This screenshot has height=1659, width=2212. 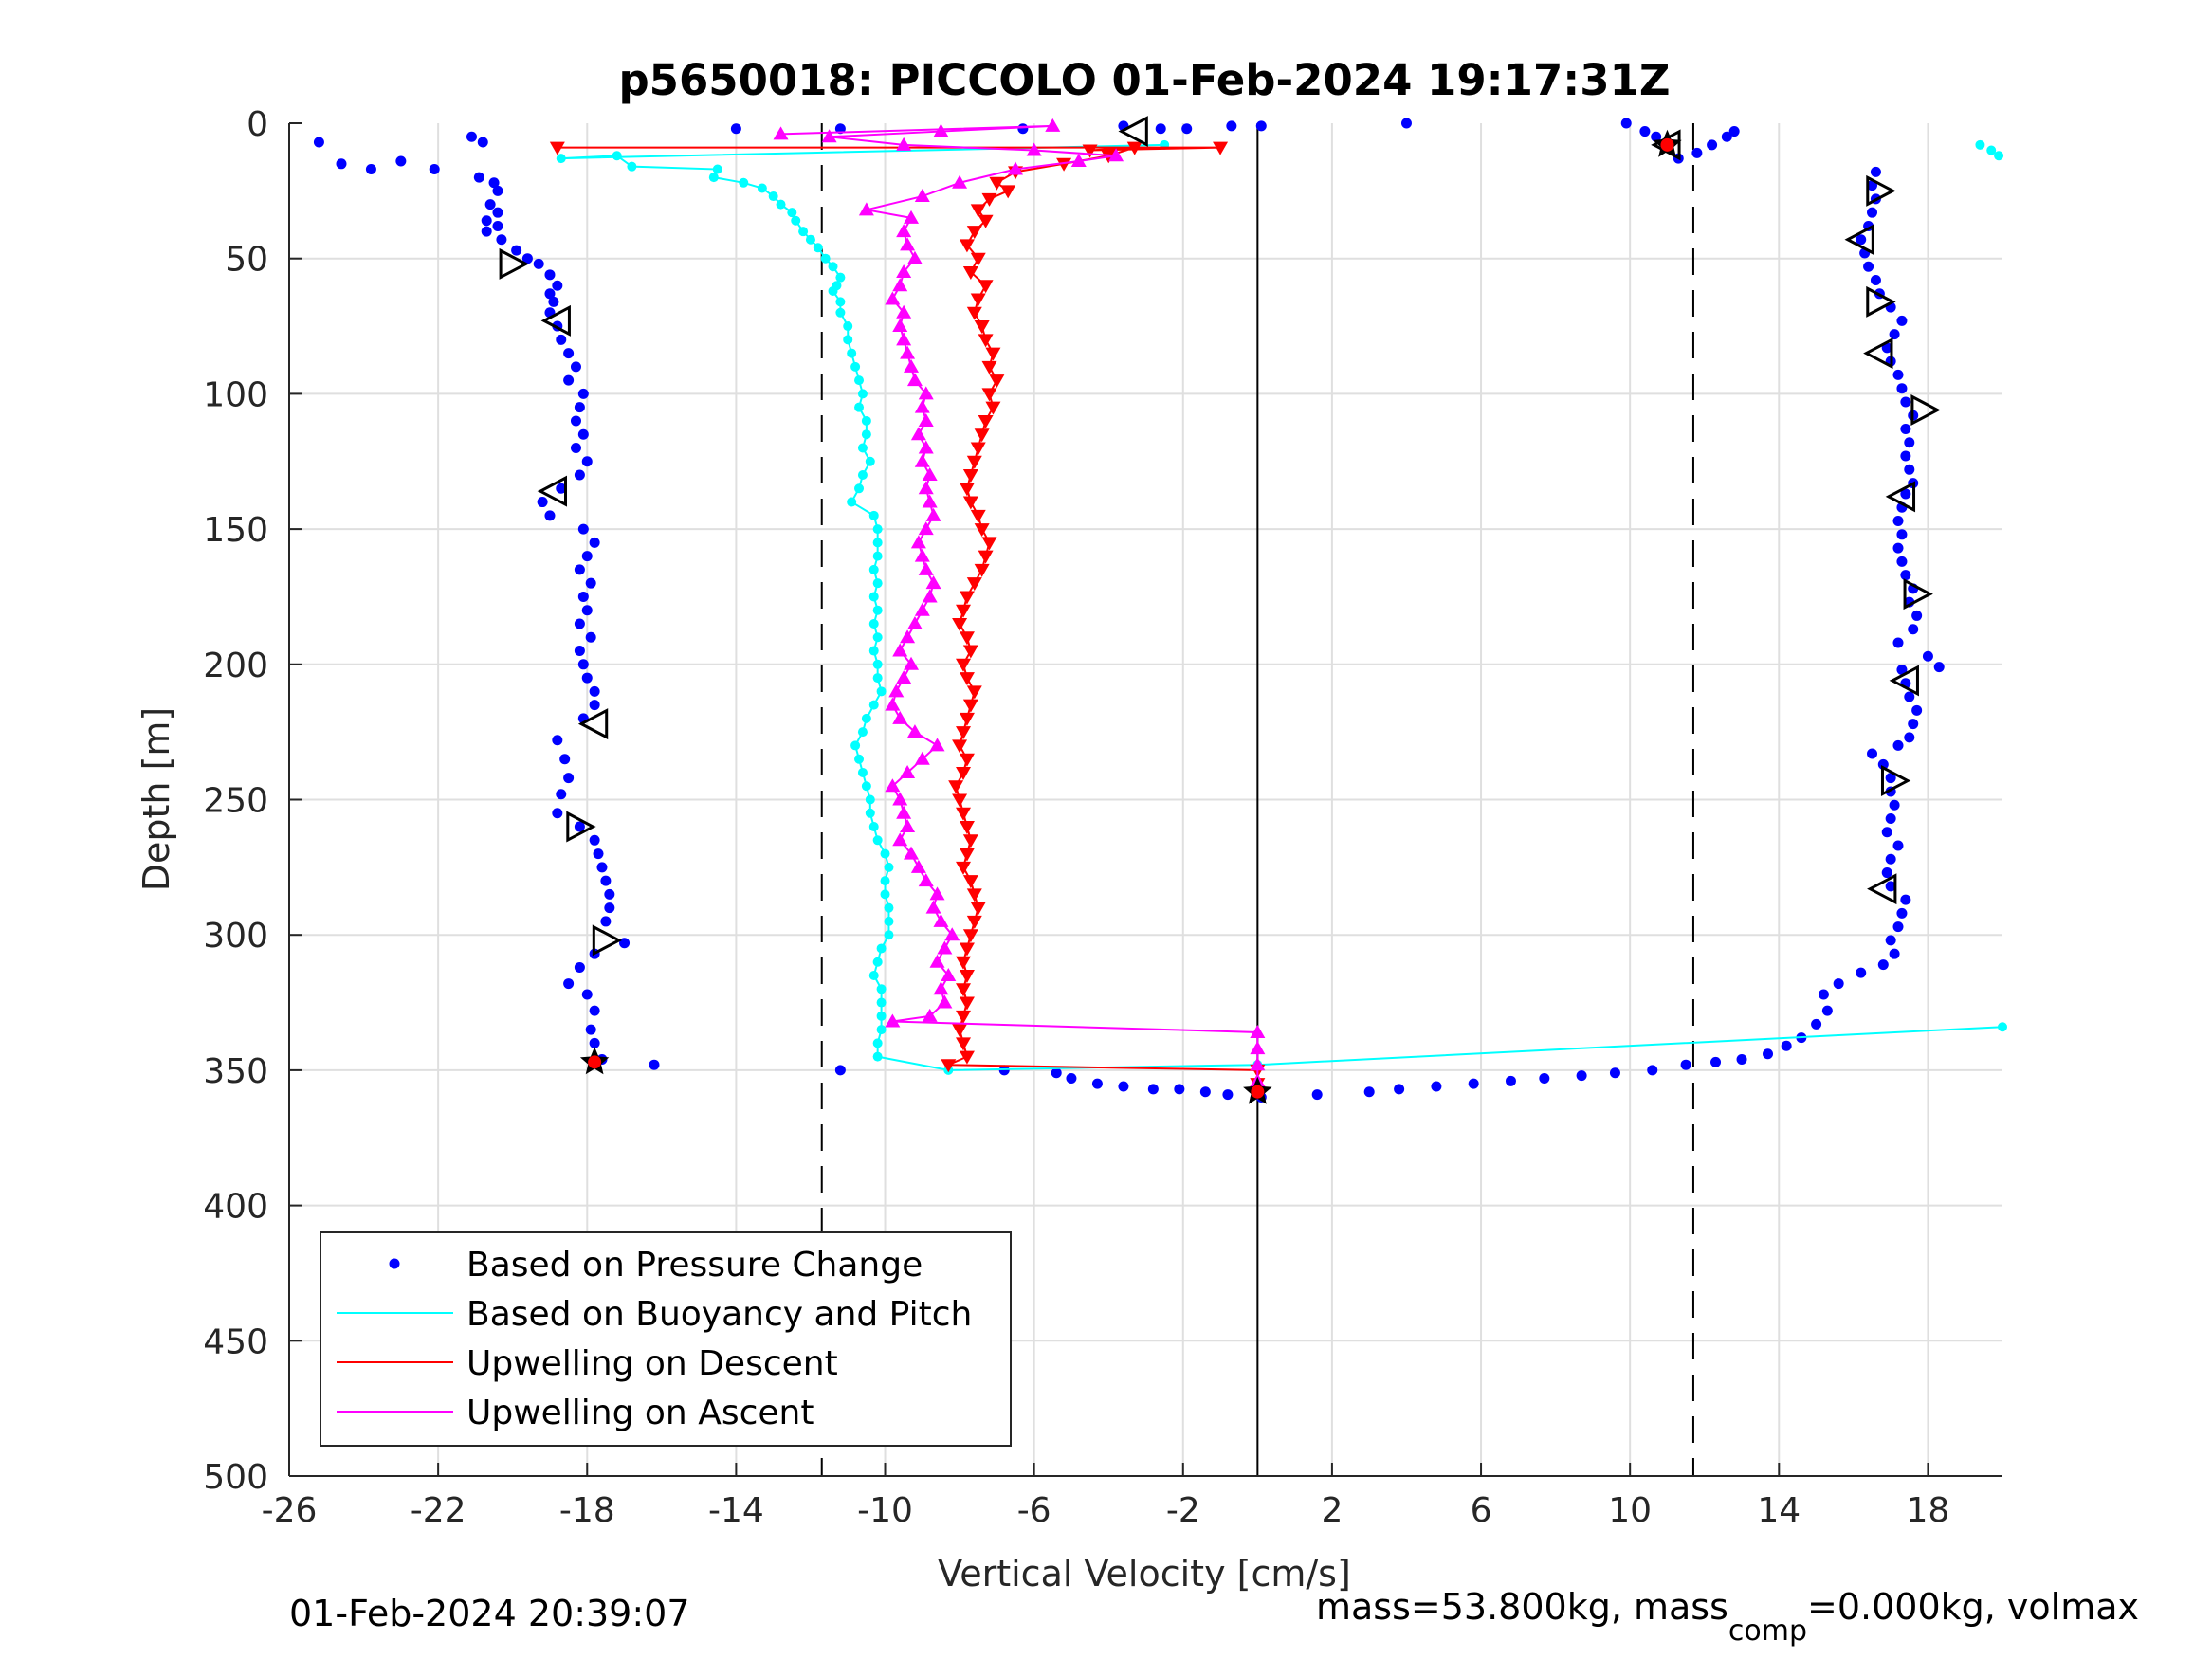 What do you see at coordinates (235, 801) in the screenshot?
I see `y-tick-label: 250` at bounding box center [235, 801].